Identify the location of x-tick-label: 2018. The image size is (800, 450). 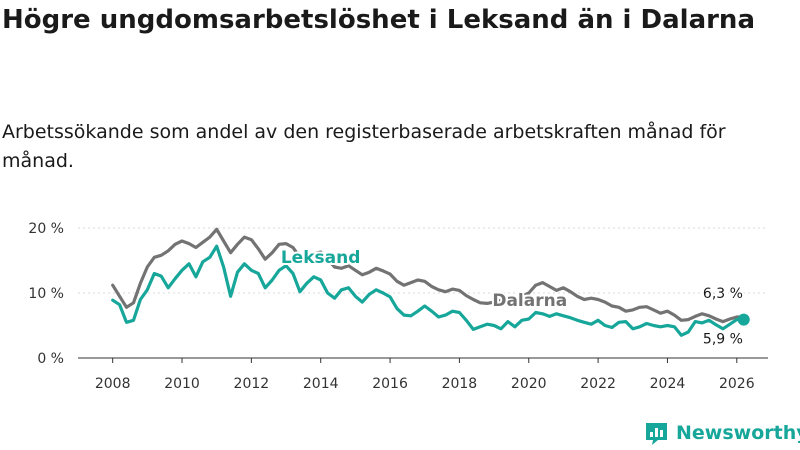
(460, 384).